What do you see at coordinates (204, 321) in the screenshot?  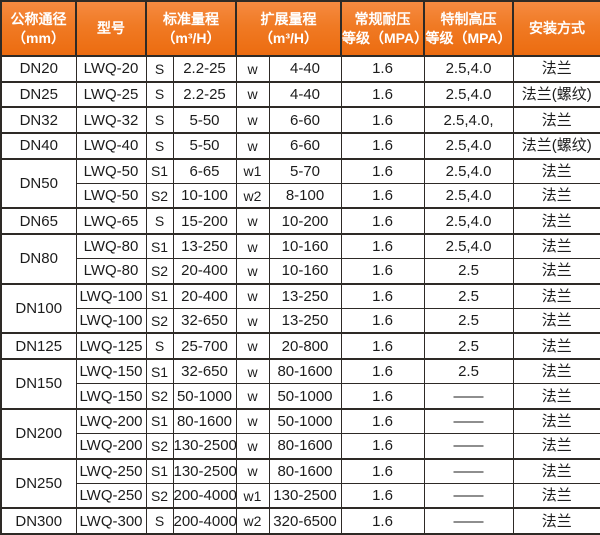 I see `cell-std-range: 32-650` at bounding box center [204, 321].